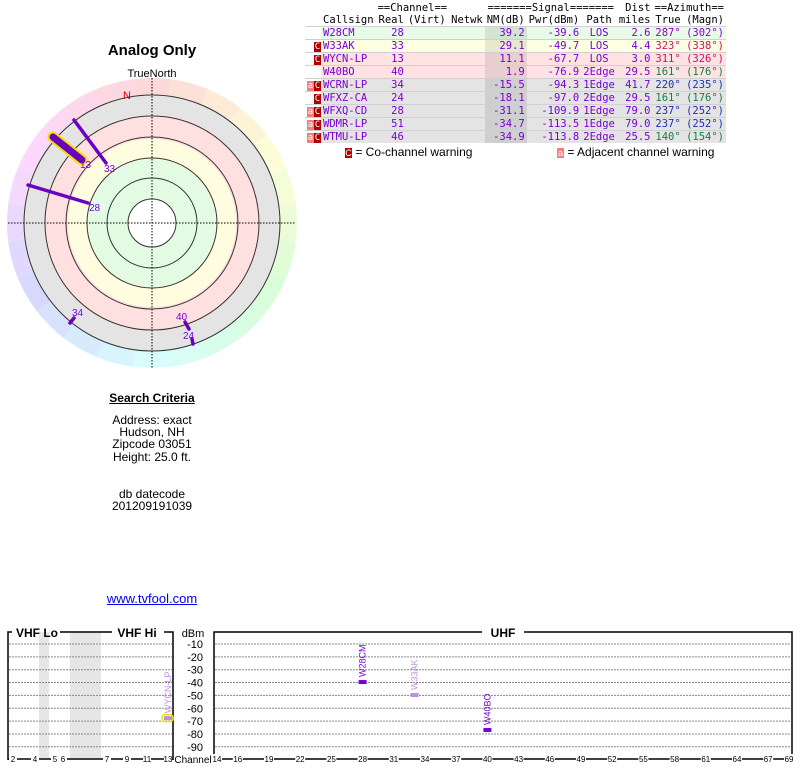 The height and width of the screenshot is (768, 800). Describe the element at coordinates (152, 444) in the screenshot. I see `zipcode-line: Zipcode 03051` at that location.